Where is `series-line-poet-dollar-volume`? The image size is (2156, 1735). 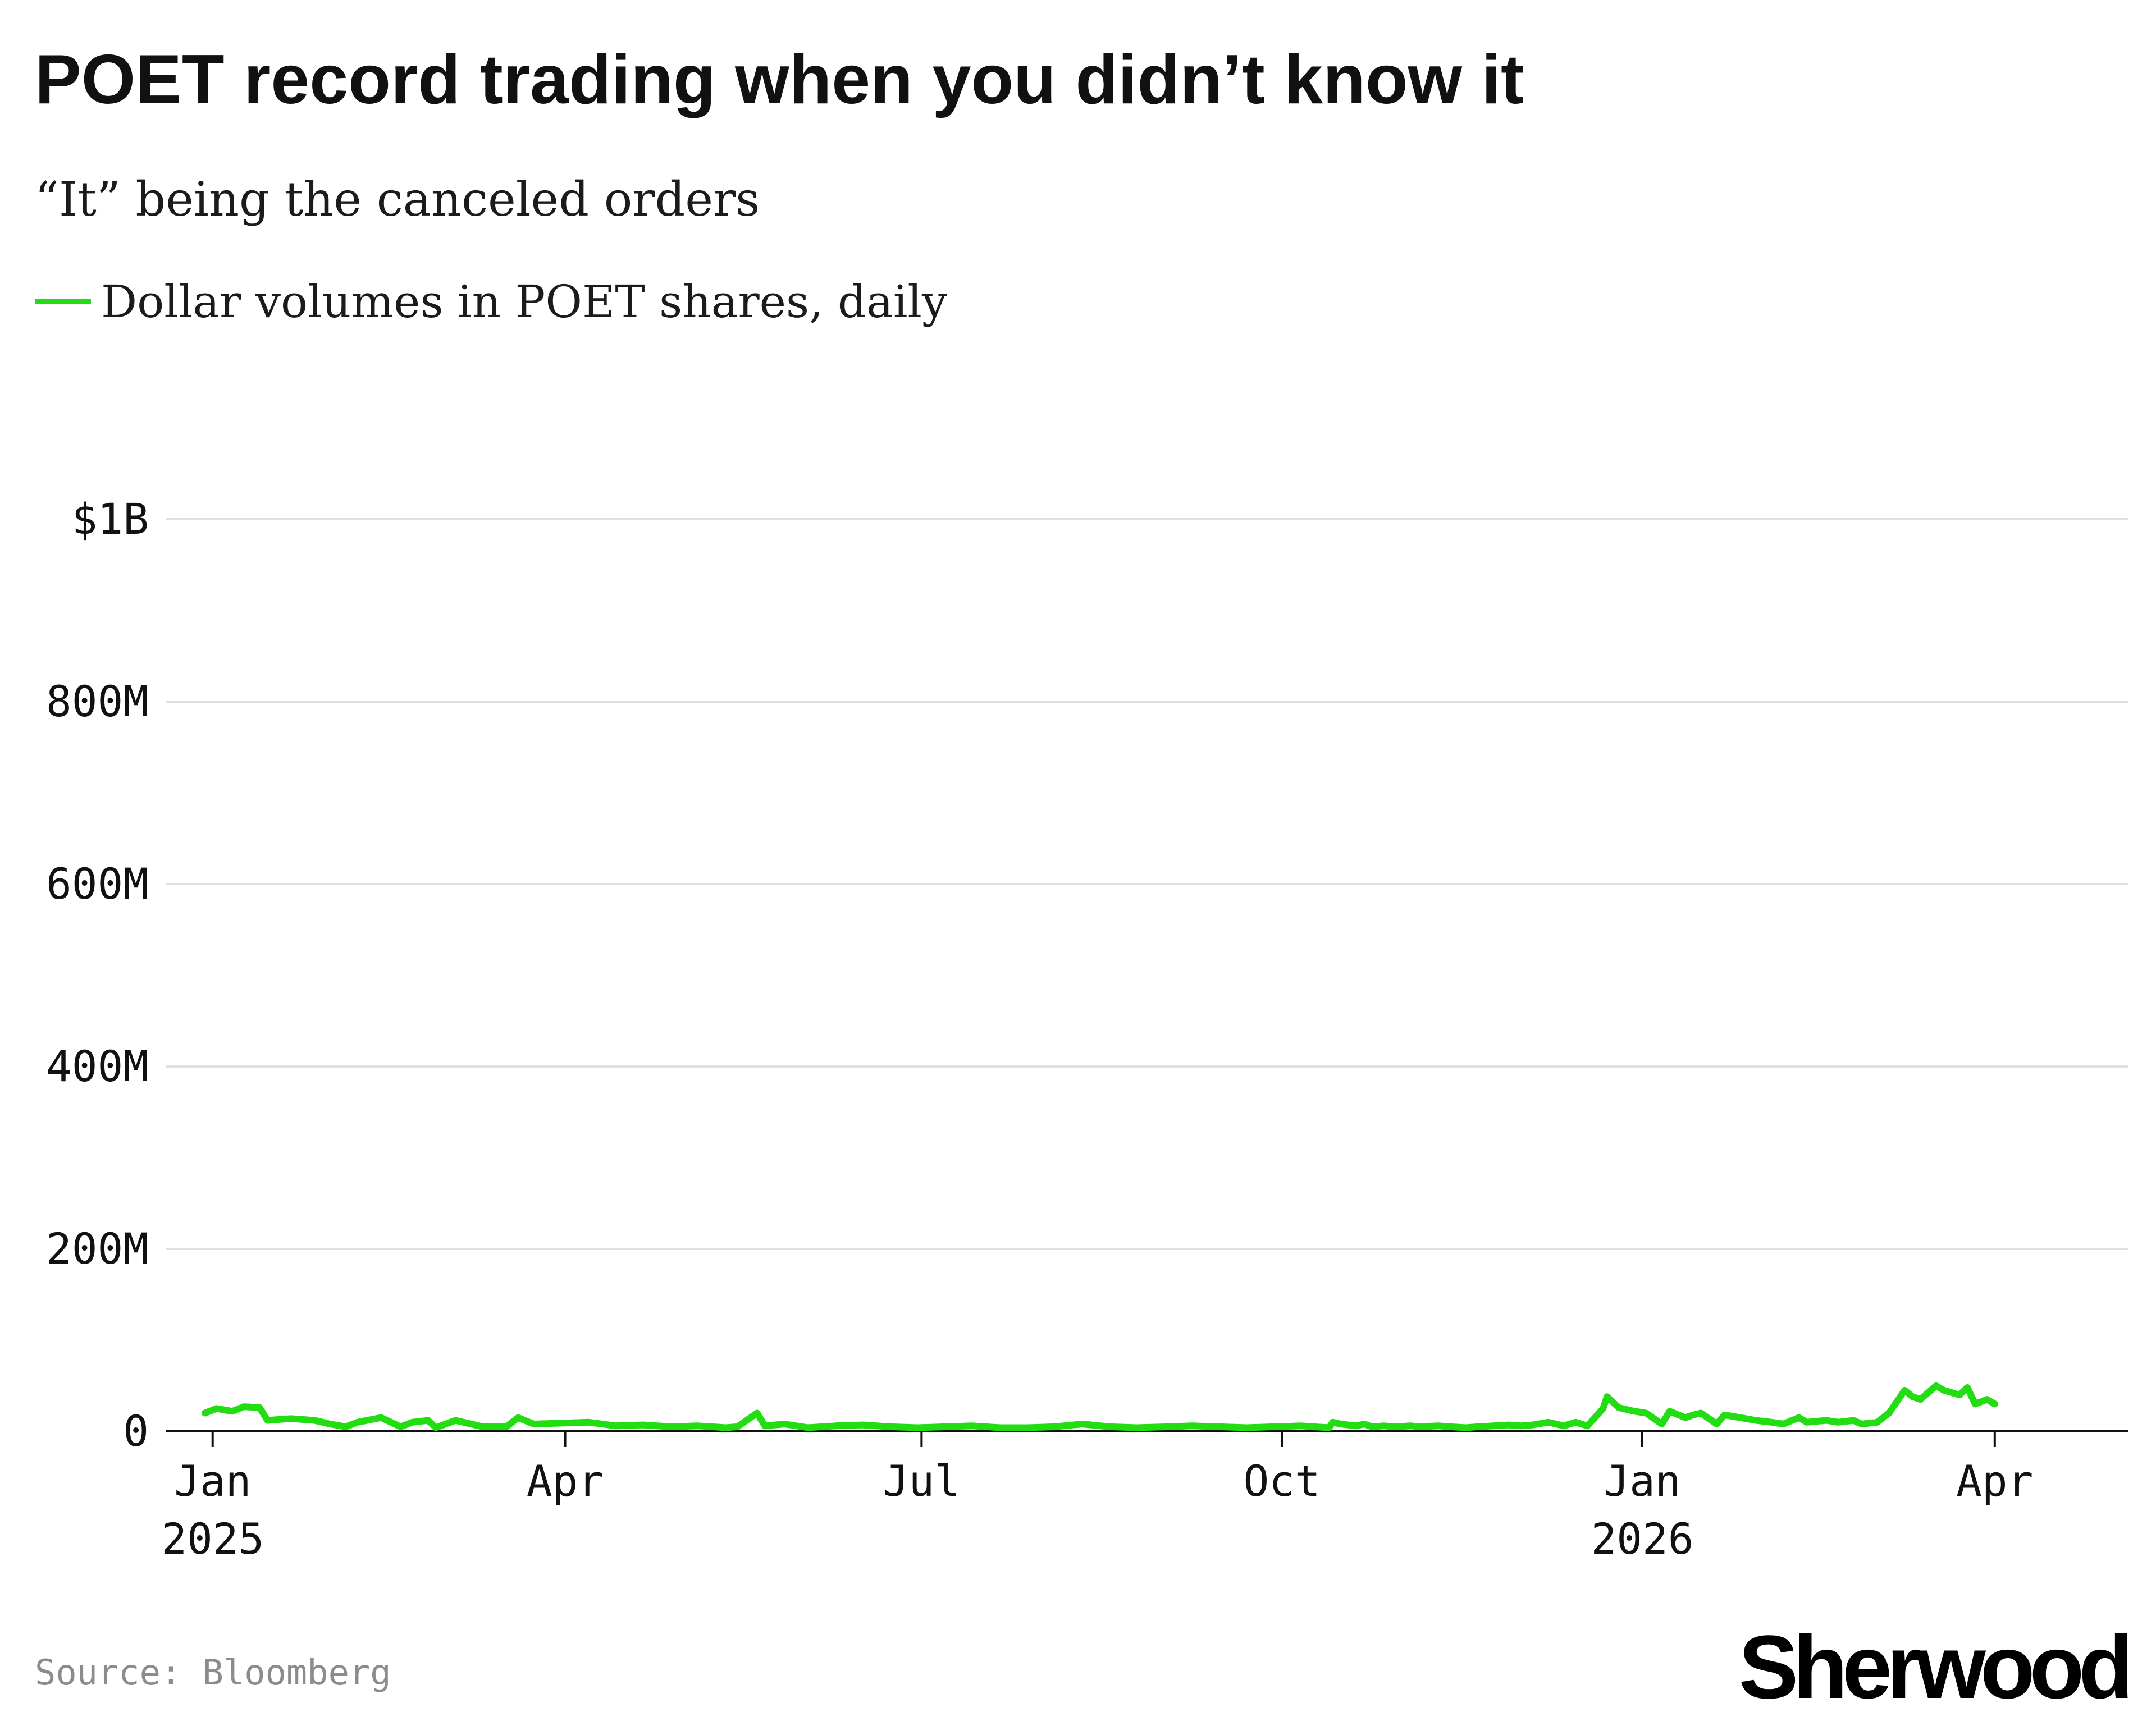 series-line-poet-dollar-volume is located at coordinates (1099, 1407).